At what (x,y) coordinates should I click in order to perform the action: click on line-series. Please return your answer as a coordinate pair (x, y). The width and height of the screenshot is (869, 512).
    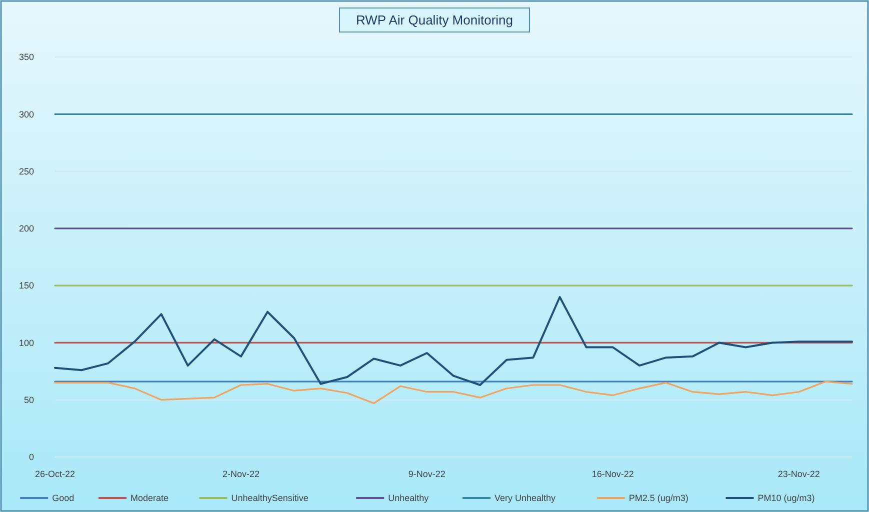
    Looking at the image, I should click on (453, 392).